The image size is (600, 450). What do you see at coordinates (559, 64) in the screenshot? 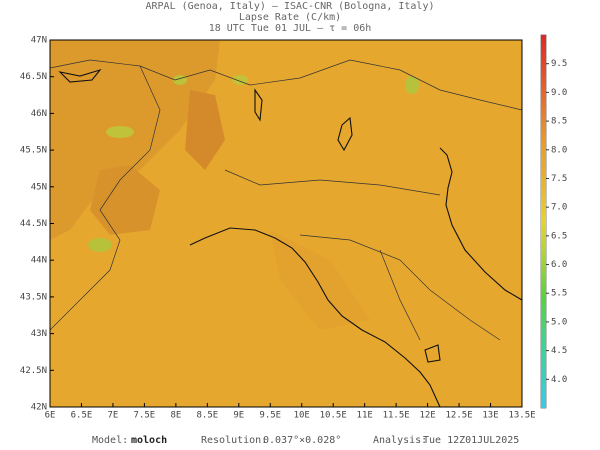
I see `colorbar-tick-label: 9.5` at bounding box center [559, 64].